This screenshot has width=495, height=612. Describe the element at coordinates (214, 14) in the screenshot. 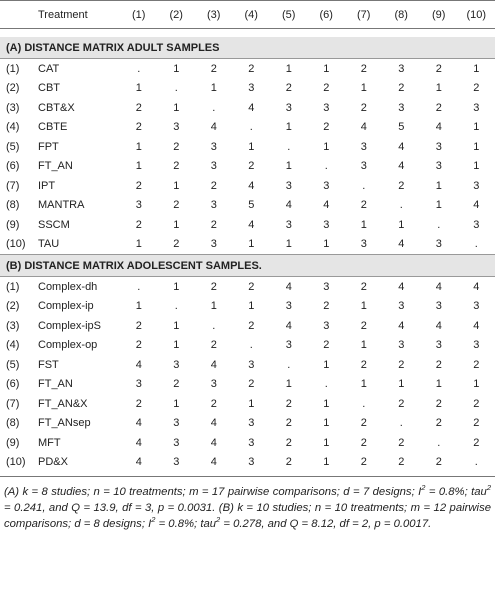

I see `header-cell: (3)` at that location.